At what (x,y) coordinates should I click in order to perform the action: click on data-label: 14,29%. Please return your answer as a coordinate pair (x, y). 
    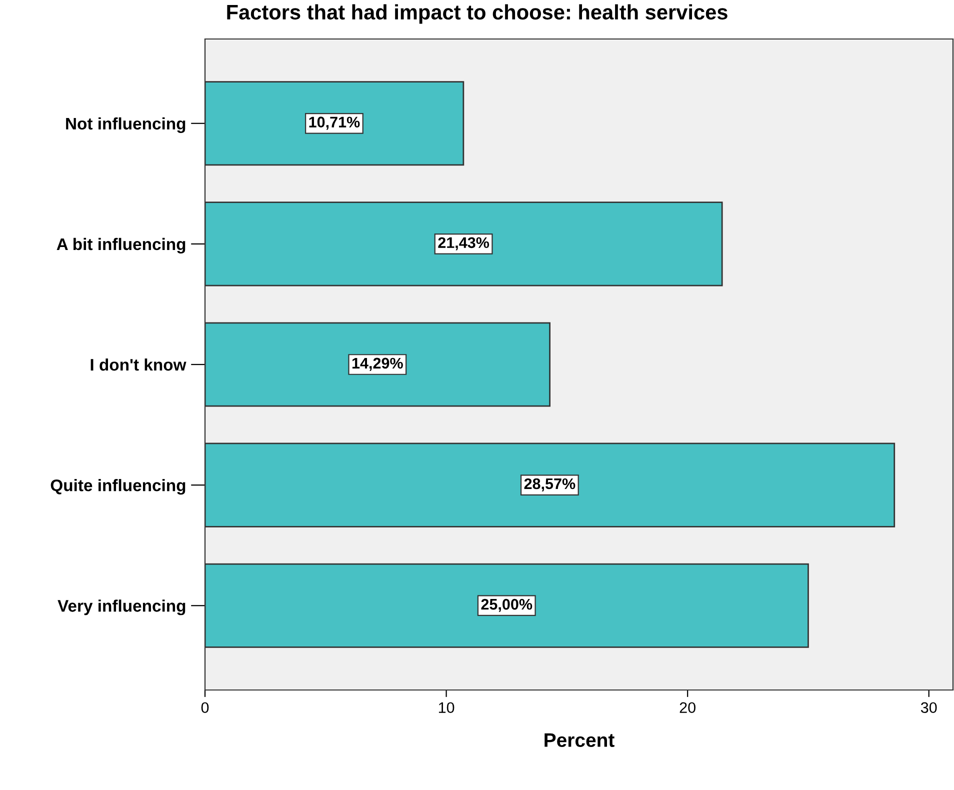
    Looking at the image, I should click on (377, 364).